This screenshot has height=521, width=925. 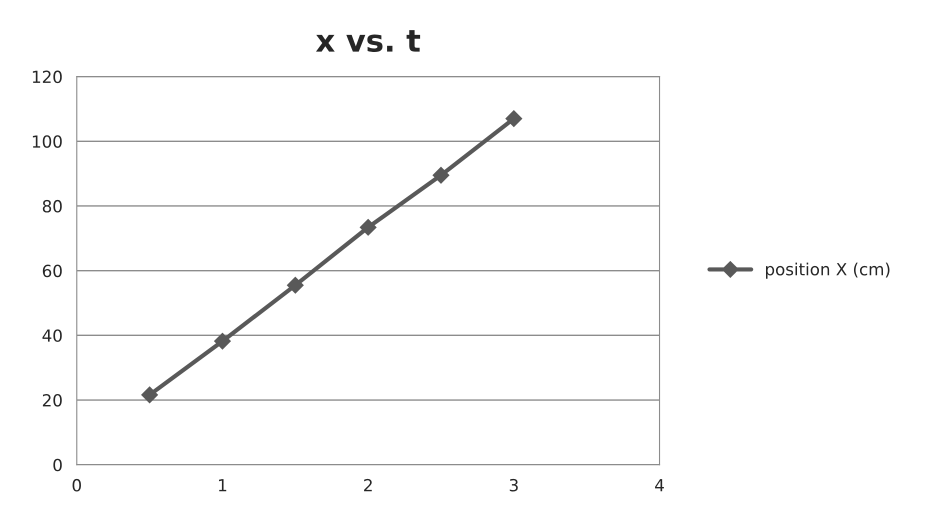 What do you see at coordinates (47, 141) in the screenshot?
I see `y-tick-label: 100` at bounding box center [47, 141].